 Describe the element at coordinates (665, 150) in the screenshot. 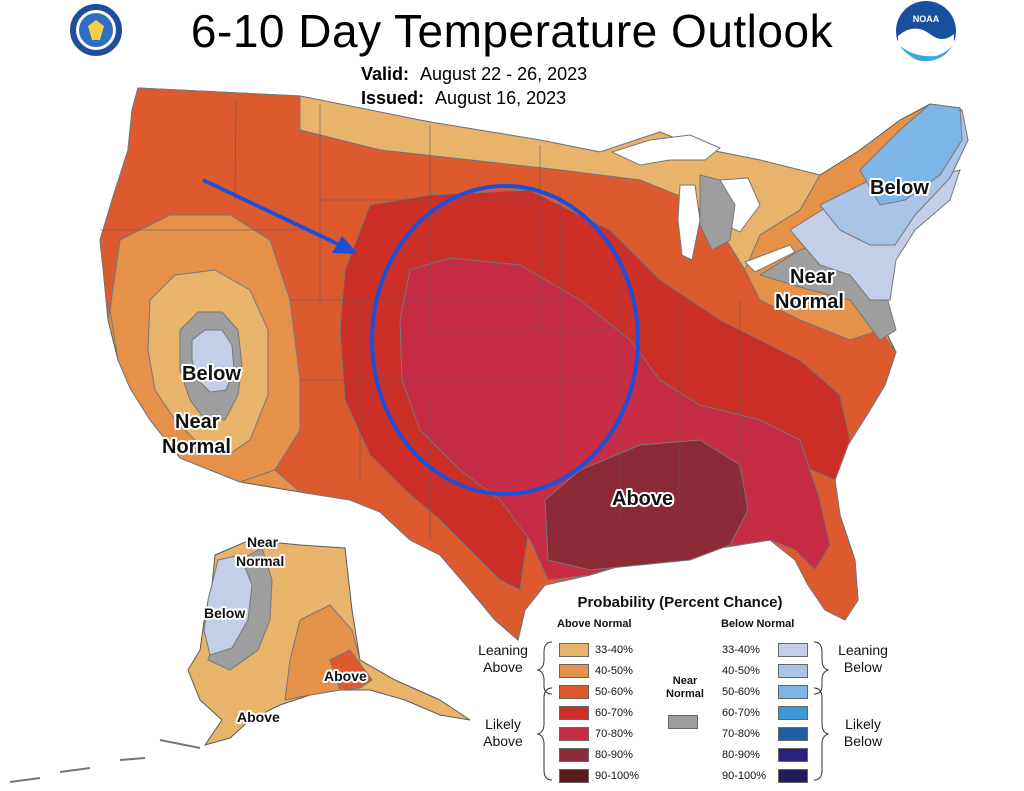

I see `lake-superior` at that location.